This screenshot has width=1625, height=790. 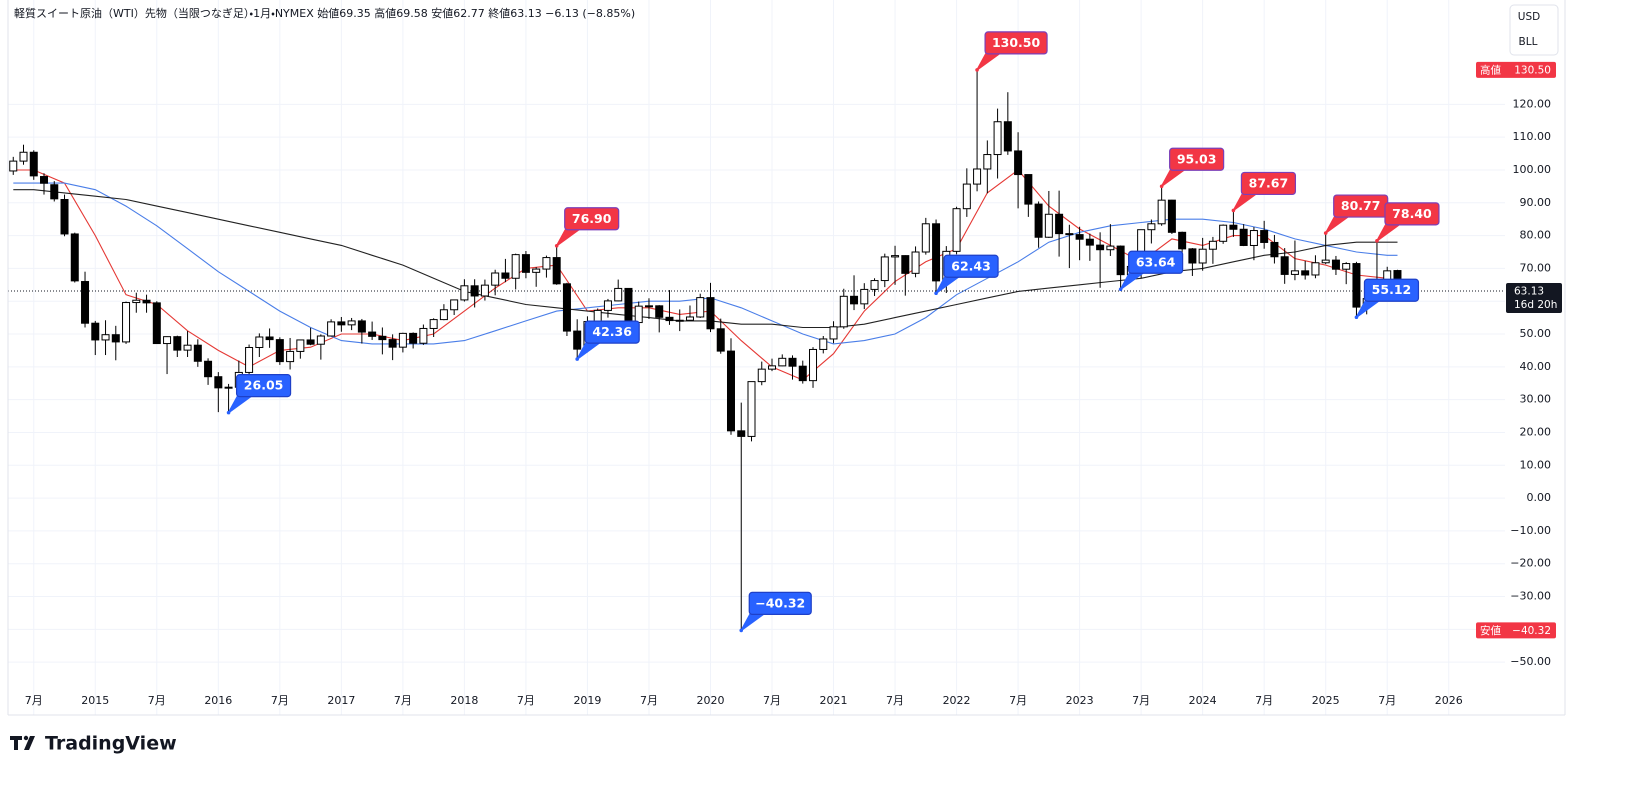 What do you see at coordinates (1449, 700) in the screenshot?
I see `x-tick-label: 2026` at bounding box center [1449, 700].